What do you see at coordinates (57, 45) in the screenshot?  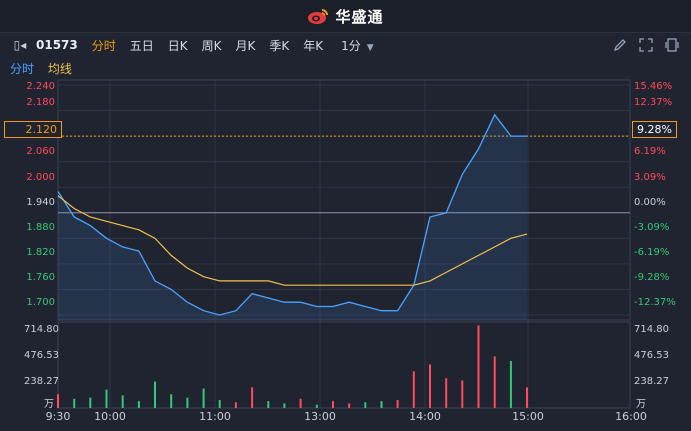 I see `stock-code: 01573` at bounding box center [57, 45].